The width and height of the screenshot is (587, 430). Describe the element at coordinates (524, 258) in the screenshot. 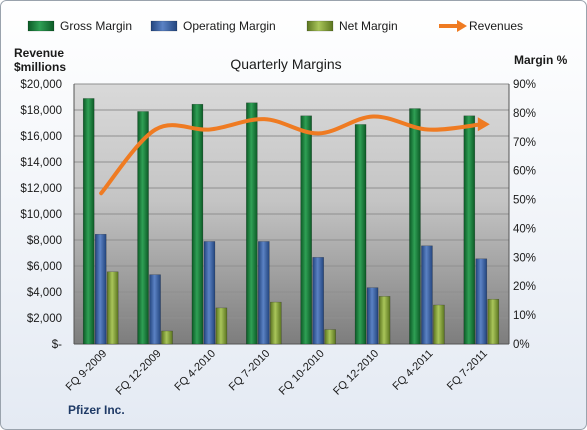

I see `right-tick-label: 30%` at that location.